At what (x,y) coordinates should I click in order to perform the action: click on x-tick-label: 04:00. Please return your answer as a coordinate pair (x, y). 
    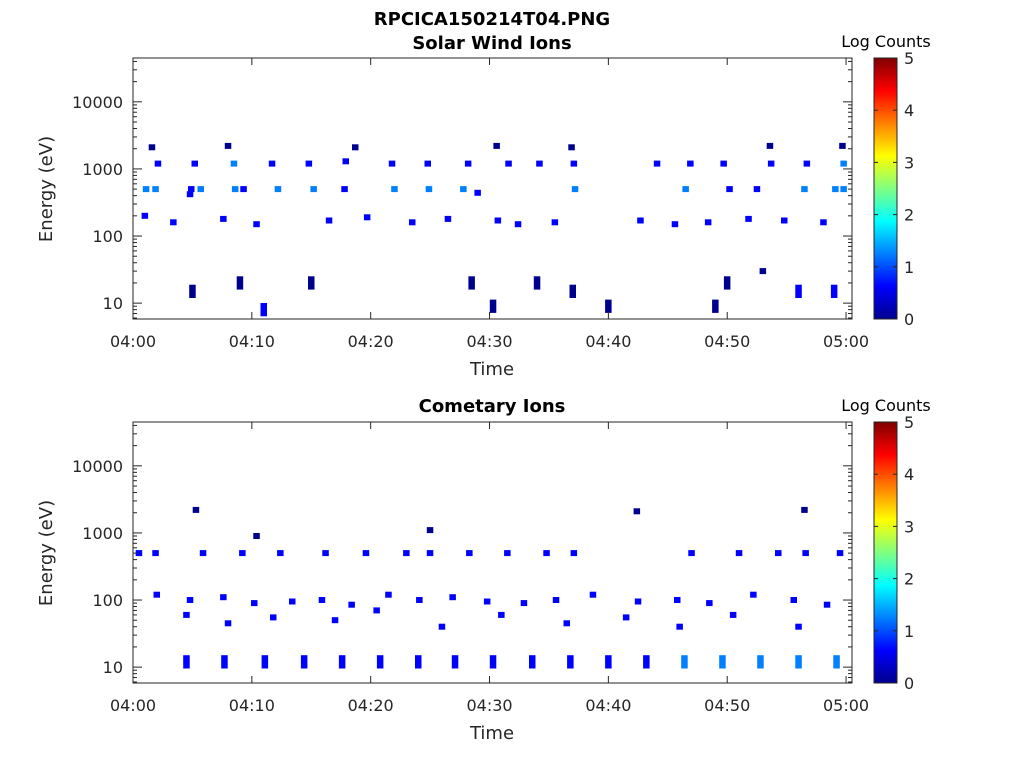
    Looking at the image, I should click on (133, 705).